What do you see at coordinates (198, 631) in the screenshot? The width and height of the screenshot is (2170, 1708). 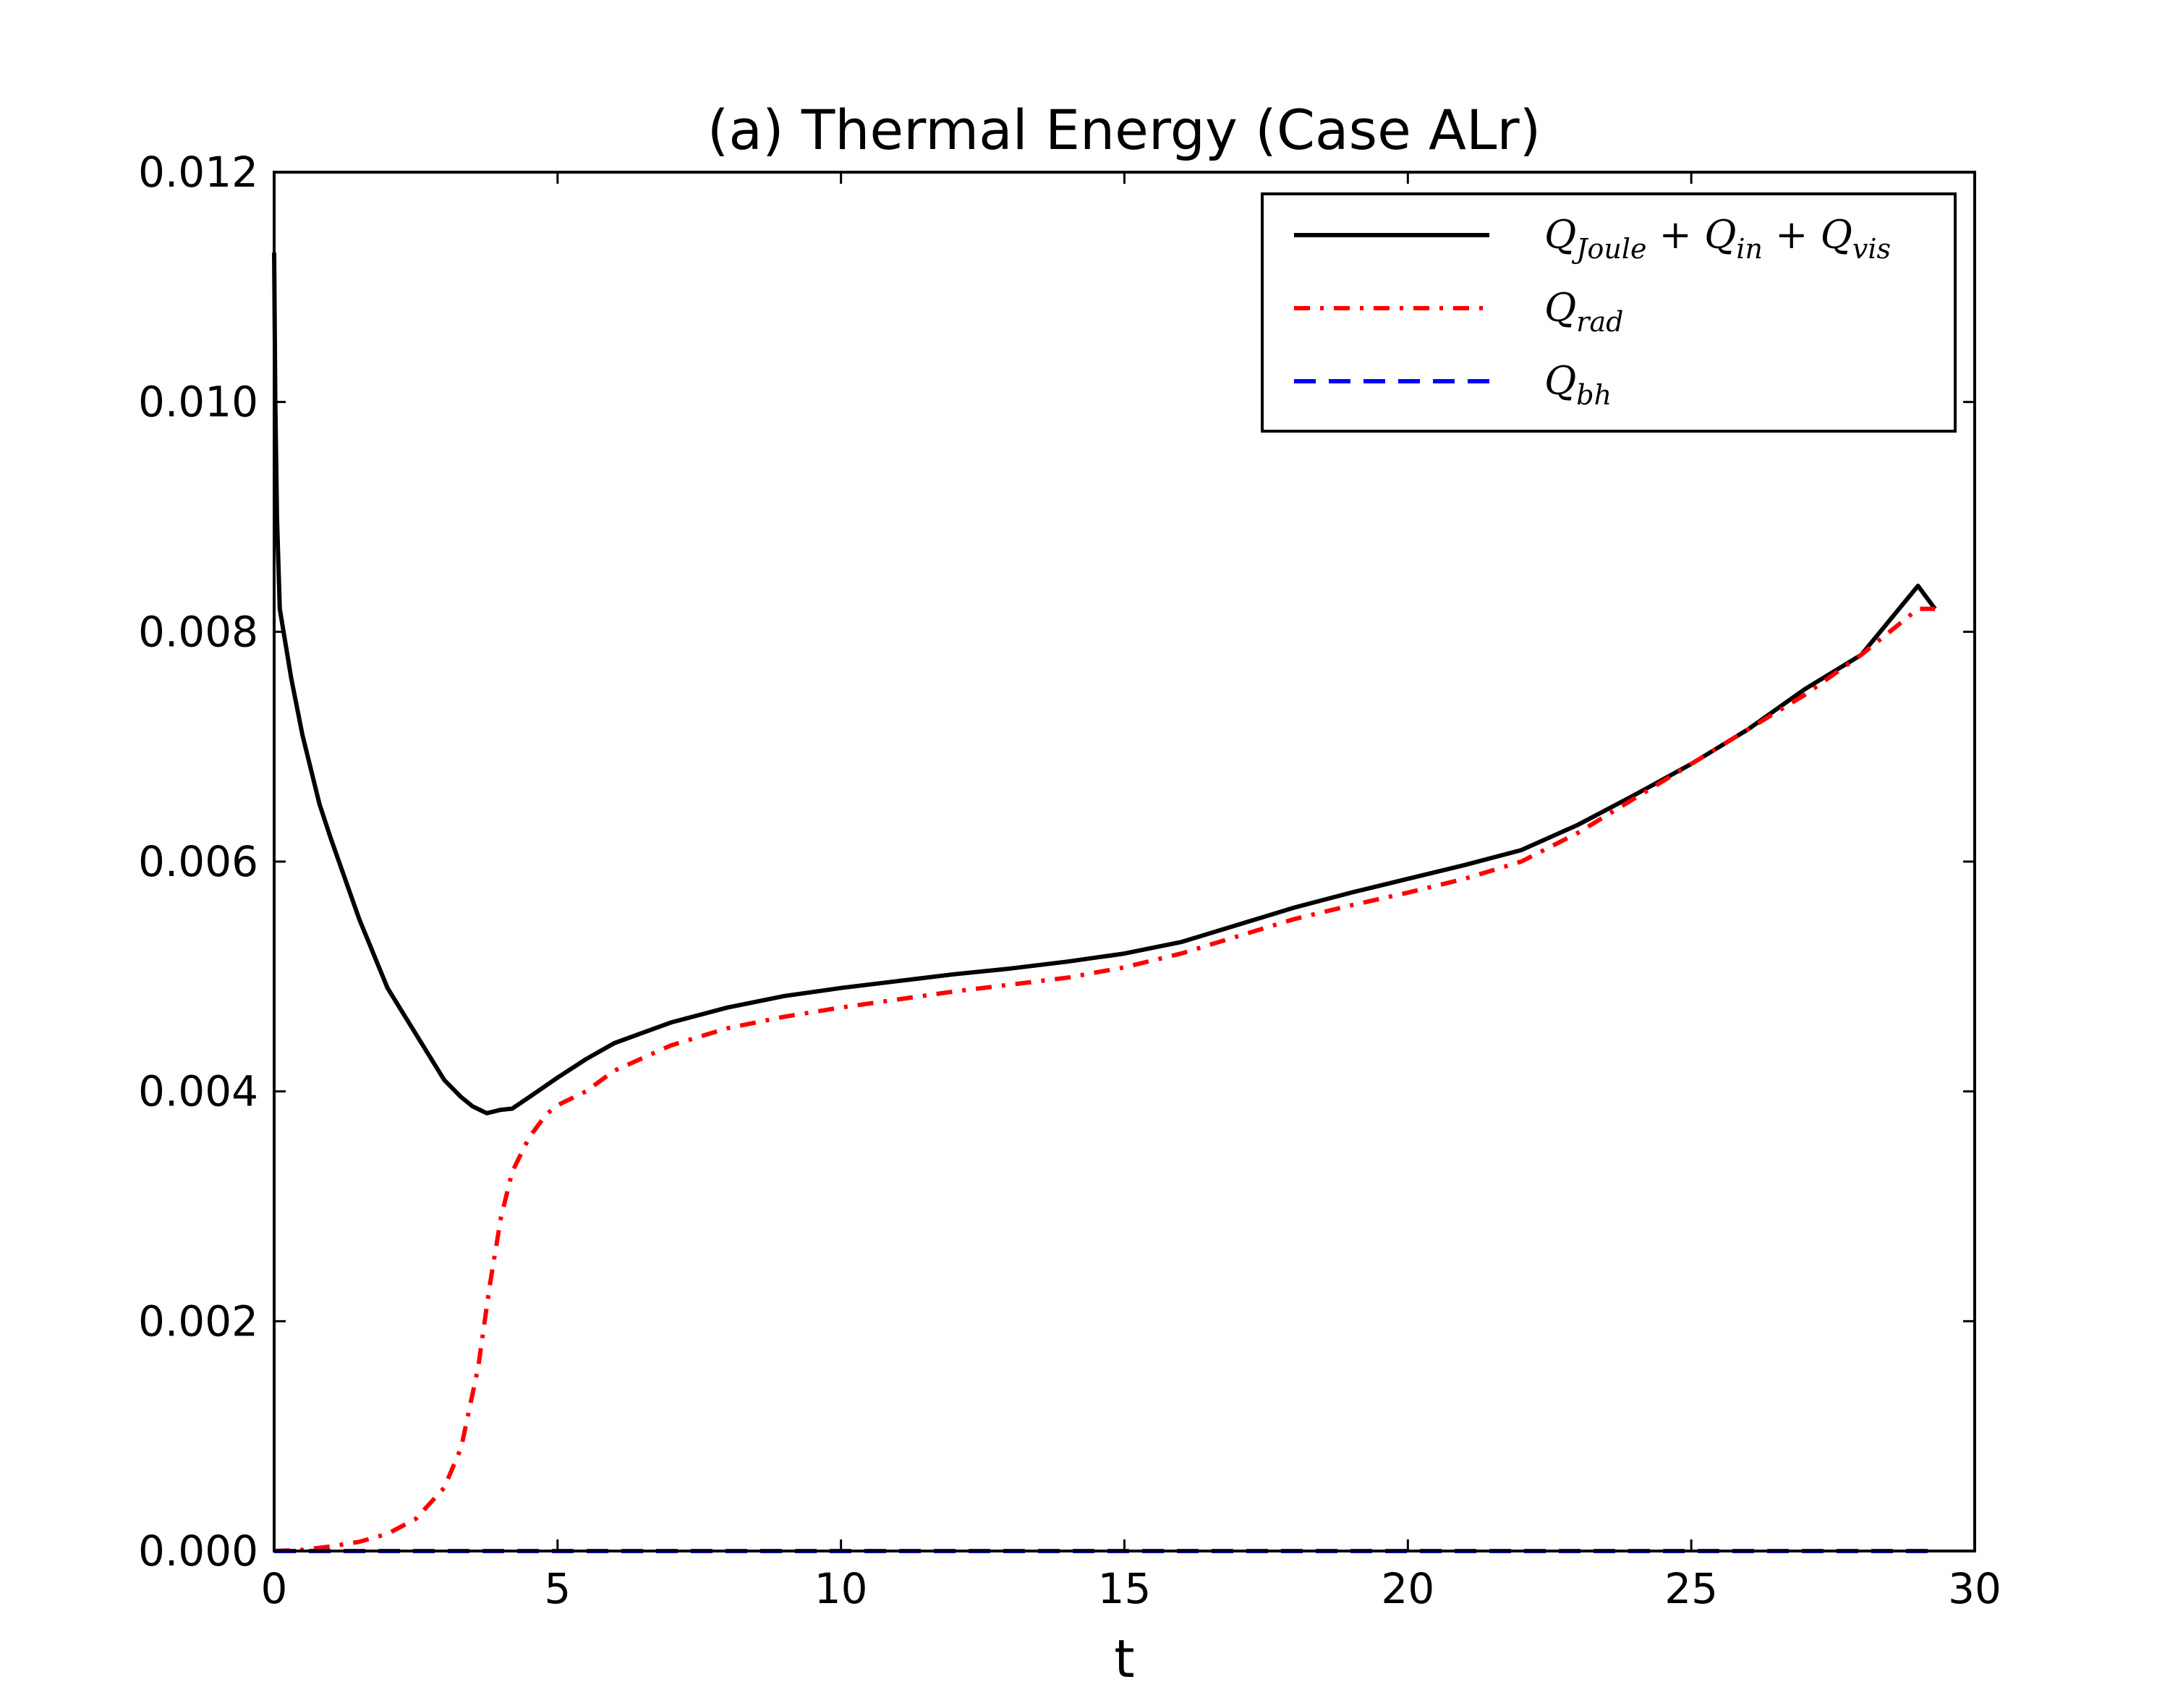 I see `y-tick-label: 0.008` at bounding box center [198, 631].